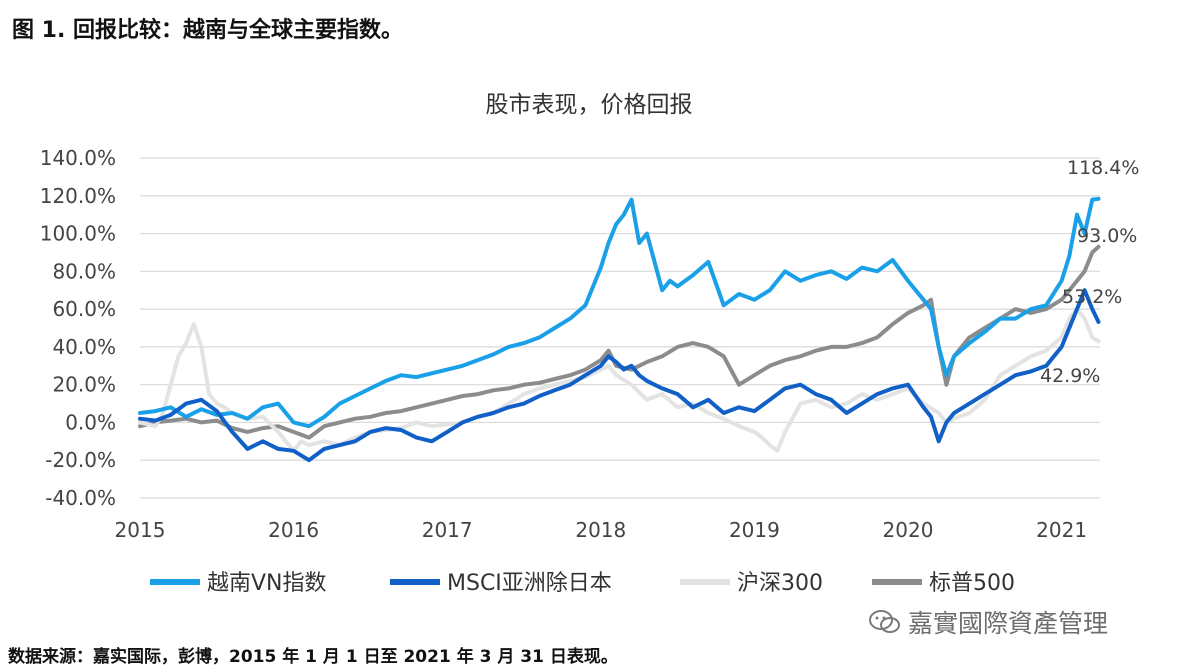 This screenshot has width=1178, height=672. Describe the element at coordinates (1103, 168) in the screenshot. I see `end-value-label: 118.4%` at that location.